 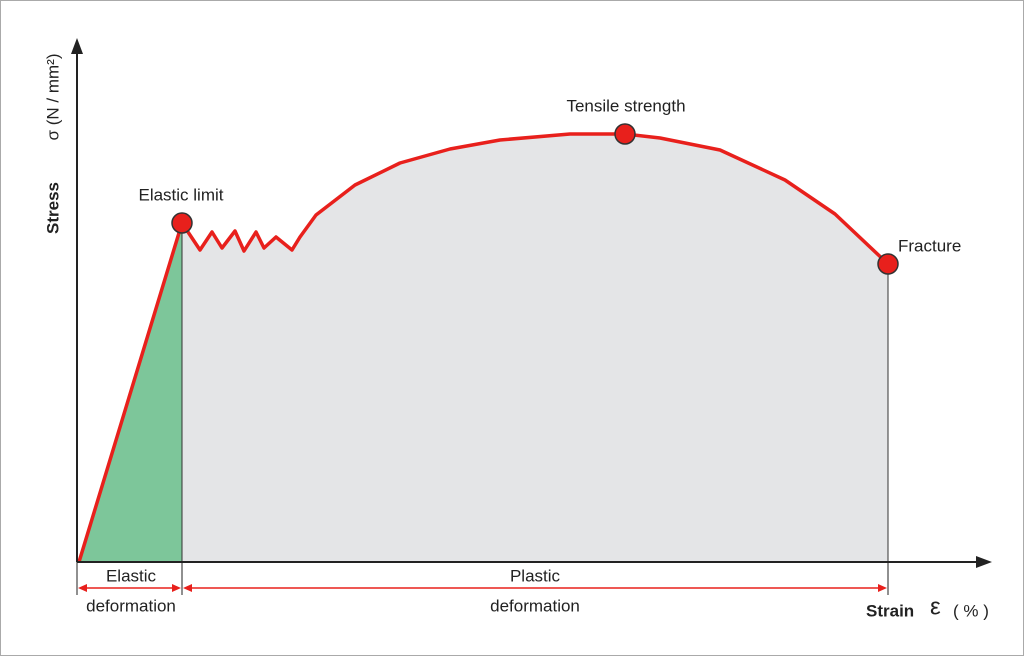 What do you see at coordinates (929, 245) in the screenshot?
I see `point-label: Fracture` at bounding box center [929, 245].